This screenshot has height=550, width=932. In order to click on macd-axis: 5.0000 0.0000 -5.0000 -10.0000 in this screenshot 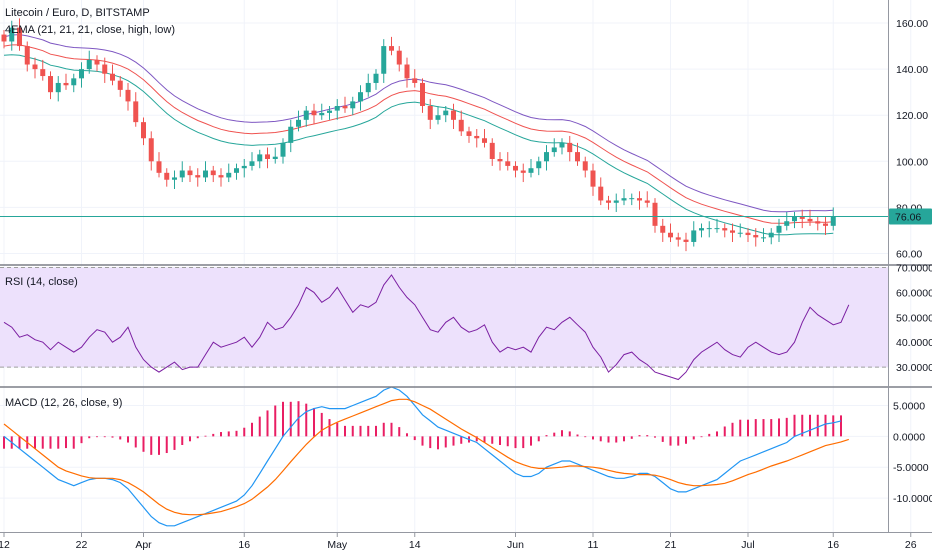, I will do `click(912, 453)`.